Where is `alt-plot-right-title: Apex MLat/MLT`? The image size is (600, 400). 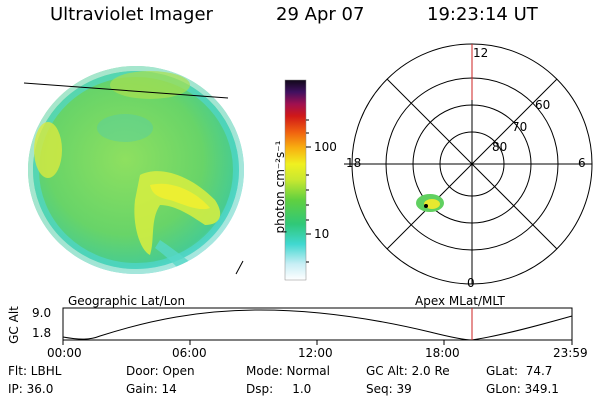
alt-plot-right-title: Apex MLat/MLT is located at coordinates (460, 301).